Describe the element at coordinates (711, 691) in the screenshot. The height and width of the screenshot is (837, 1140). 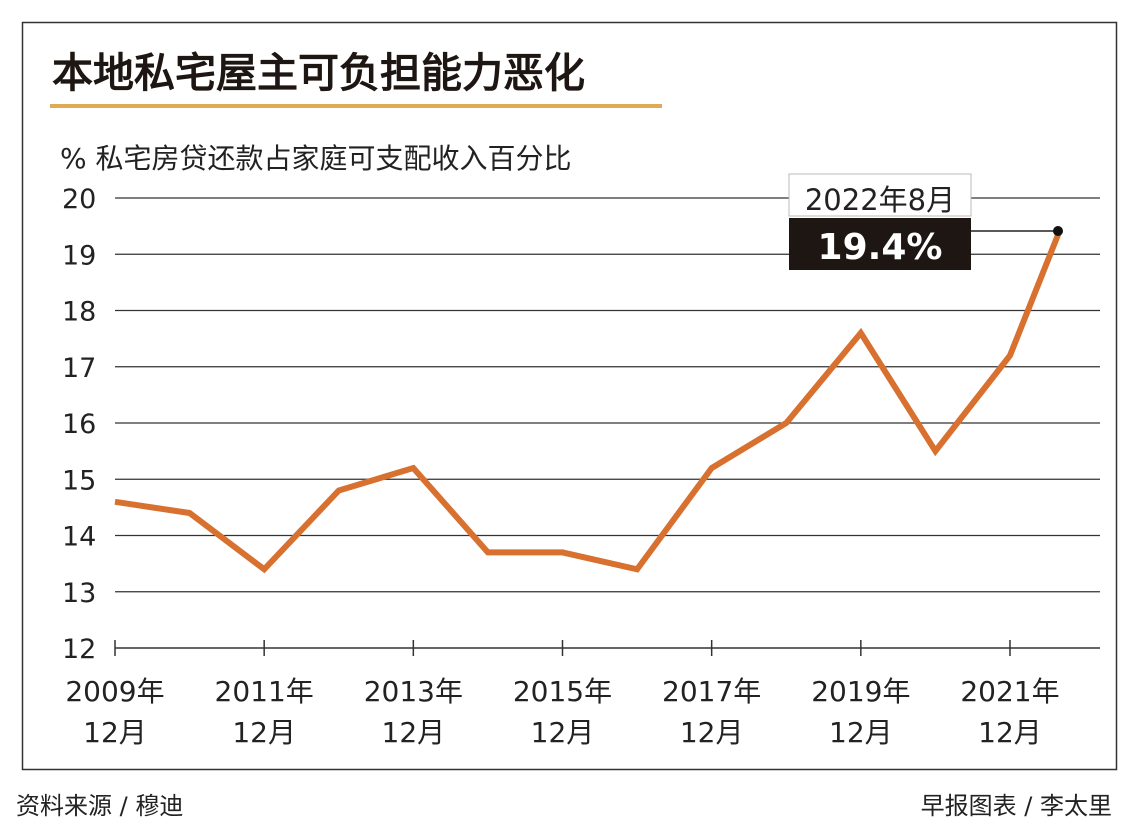
I see `x-tick-year: 2017年` at that location.